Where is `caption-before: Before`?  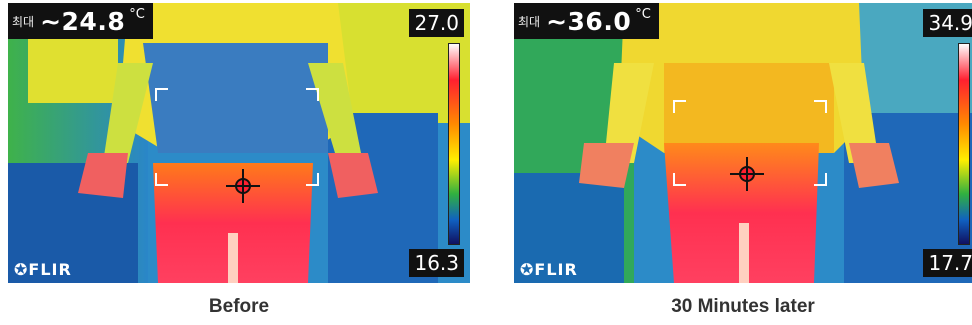
caption-before: Before is located at coordinates (239, 306).